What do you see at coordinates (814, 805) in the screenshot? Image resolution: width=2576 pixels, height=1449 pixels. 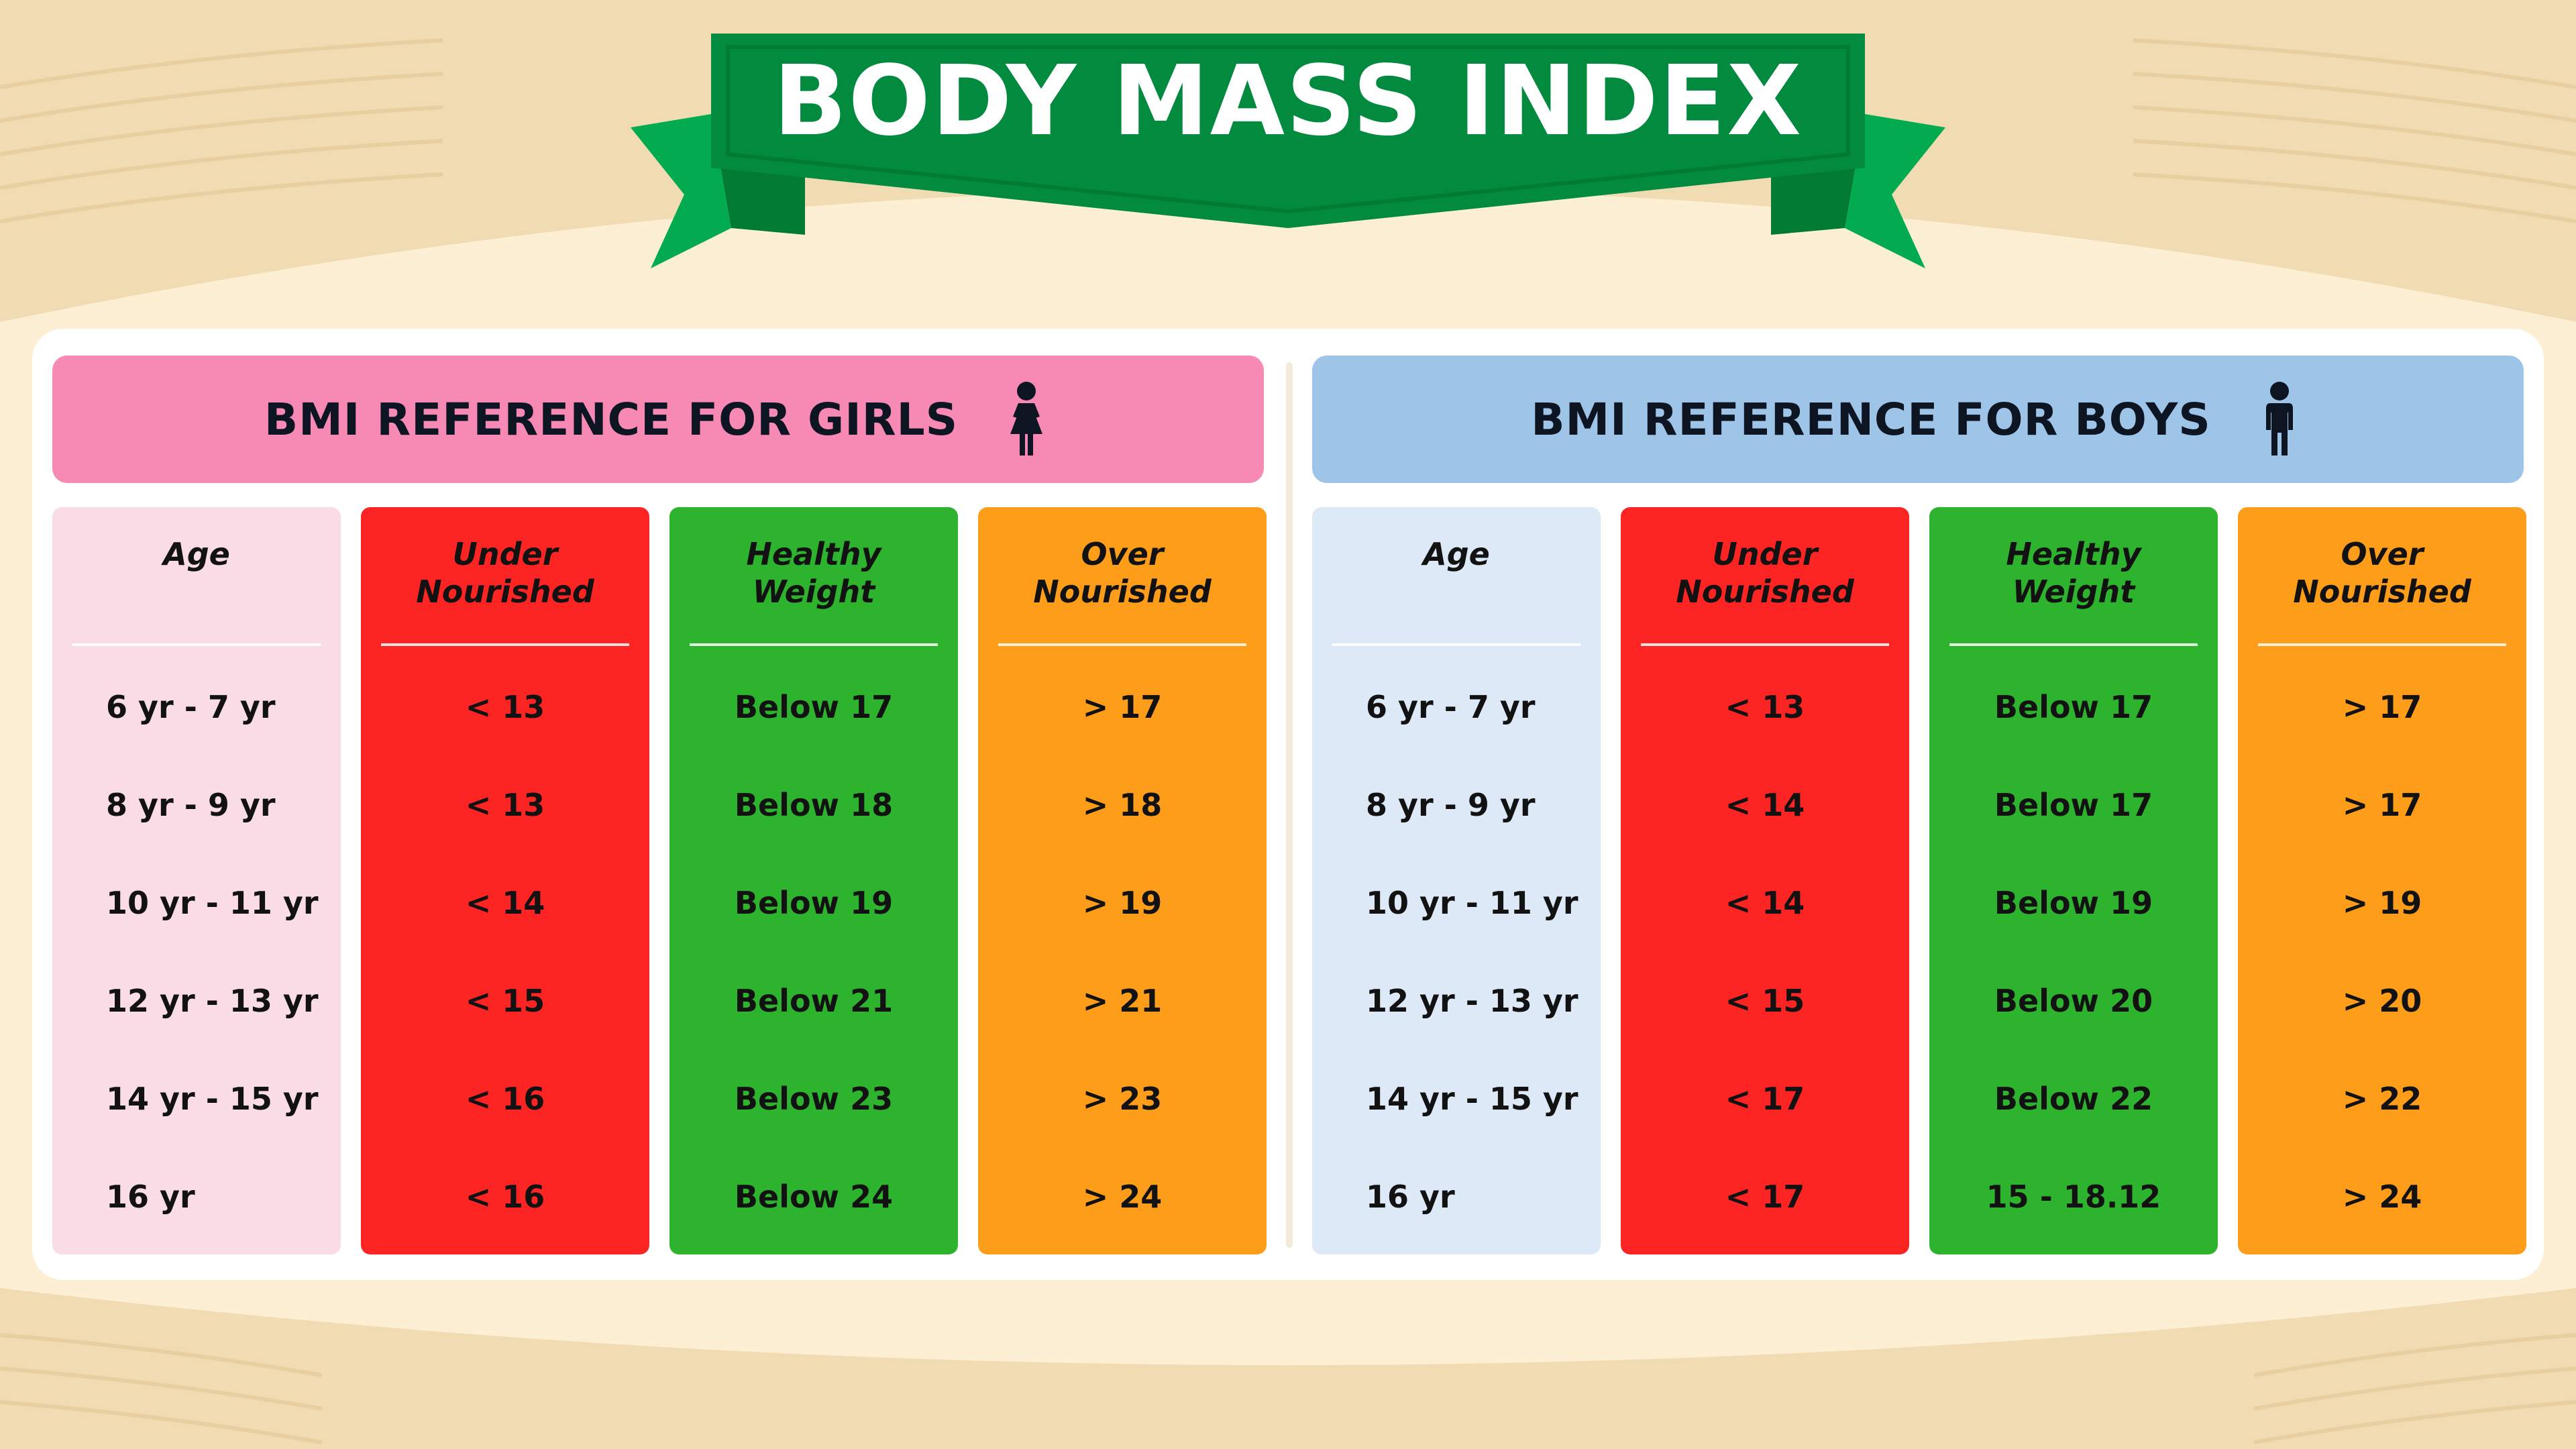 I see `girls-healthy-cell: Below 18` at bounding box center [814, 805].